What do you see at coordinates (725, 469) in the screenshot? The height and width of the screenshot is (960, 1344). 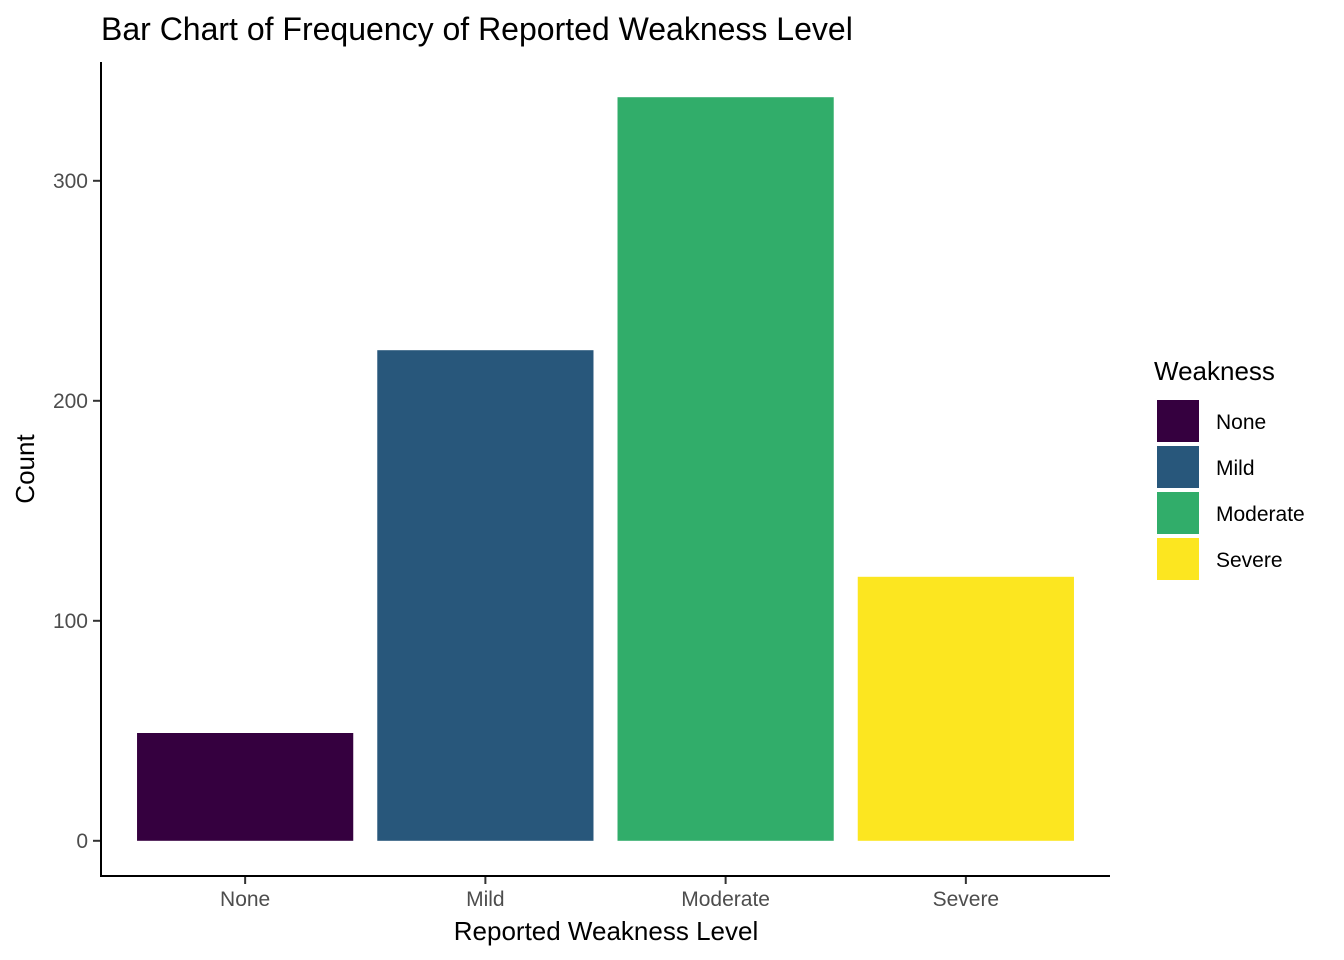 I see `bar-moderate` at bounding box center [725, 469].